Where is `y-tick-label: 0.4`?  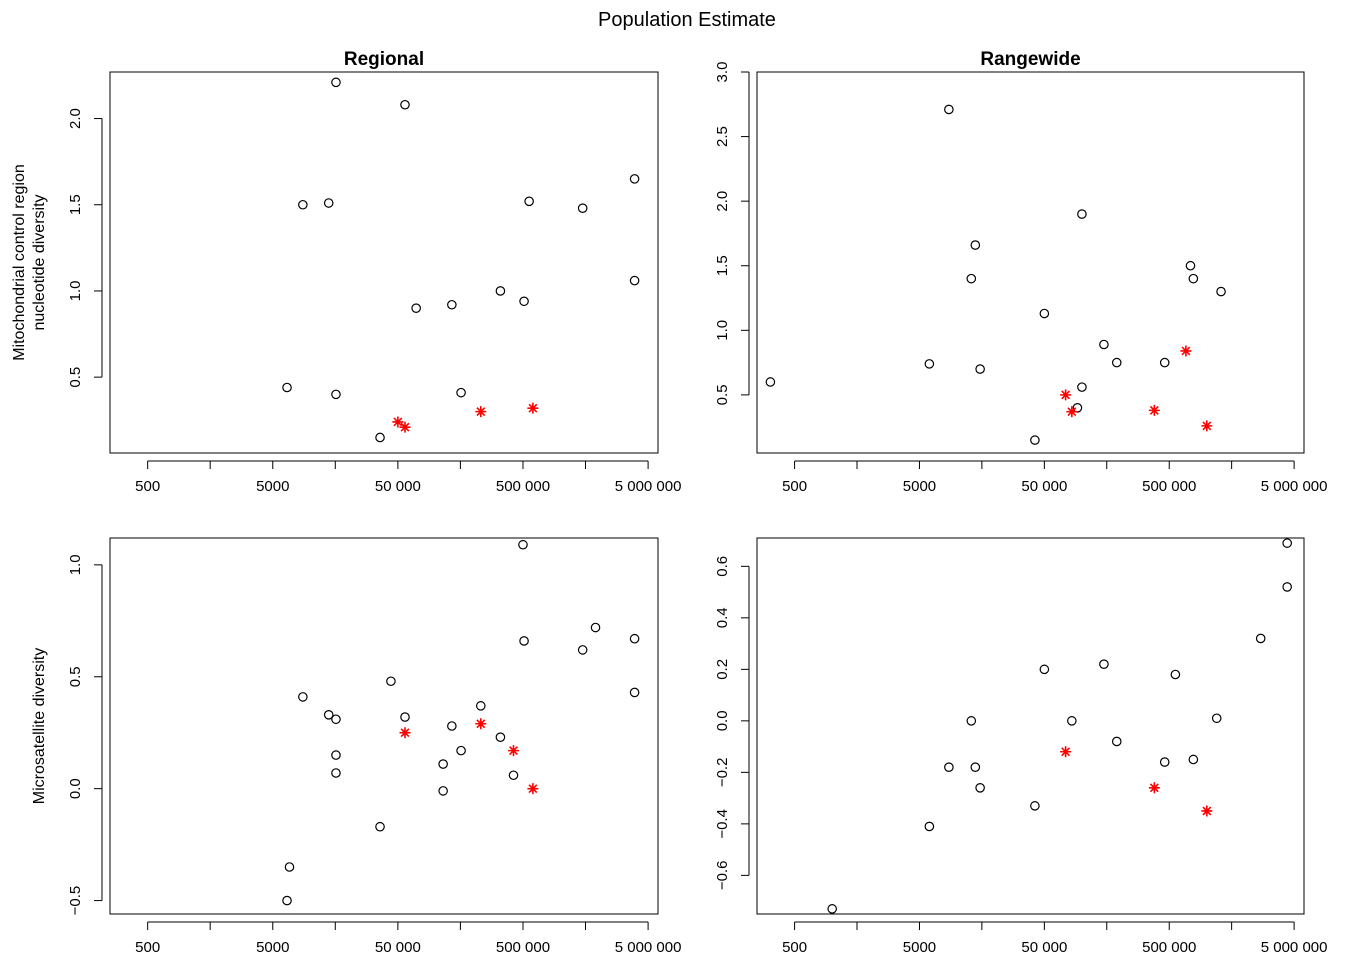 y-tick-label: 0.4 is located at coordinates (722, 617).